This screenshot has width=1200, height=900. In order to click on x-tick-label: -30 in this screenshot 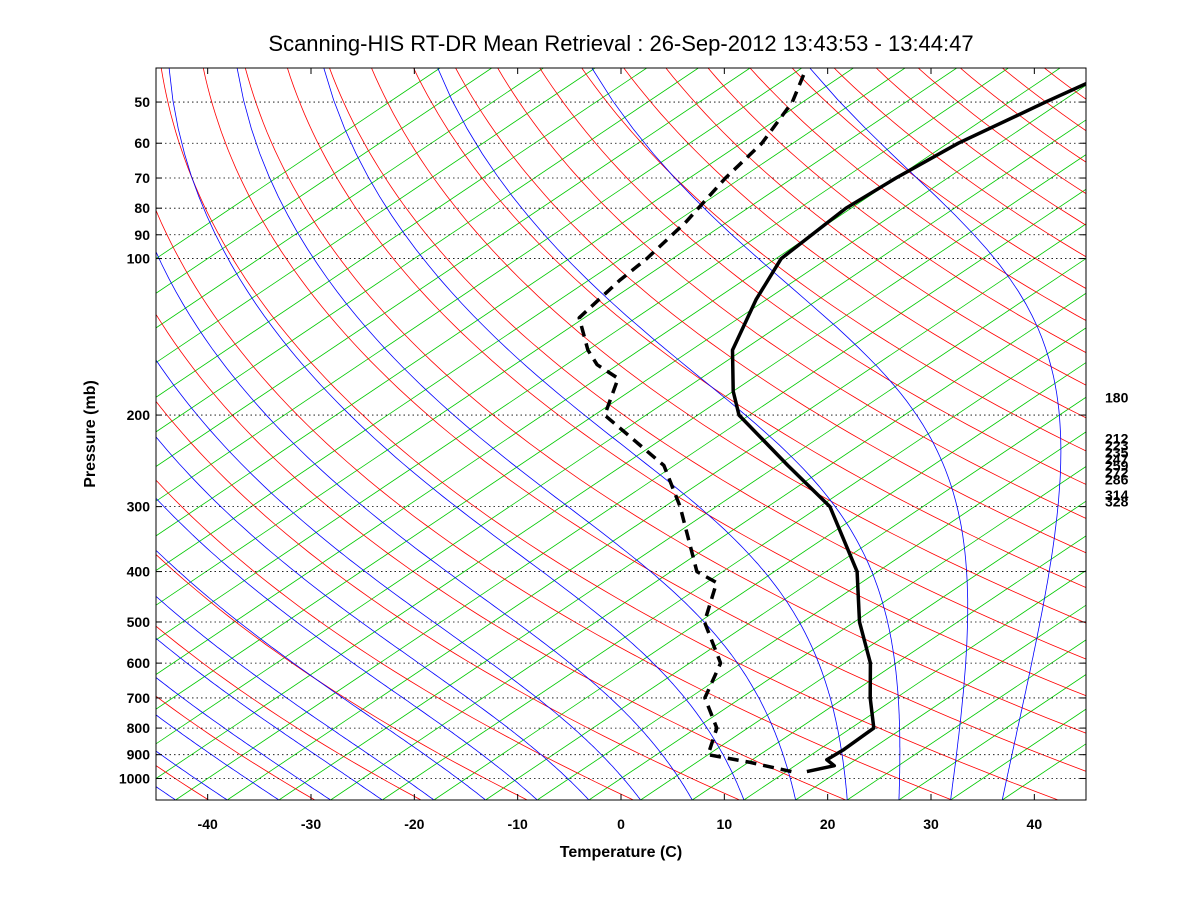, I will do `click(311, 824)`.